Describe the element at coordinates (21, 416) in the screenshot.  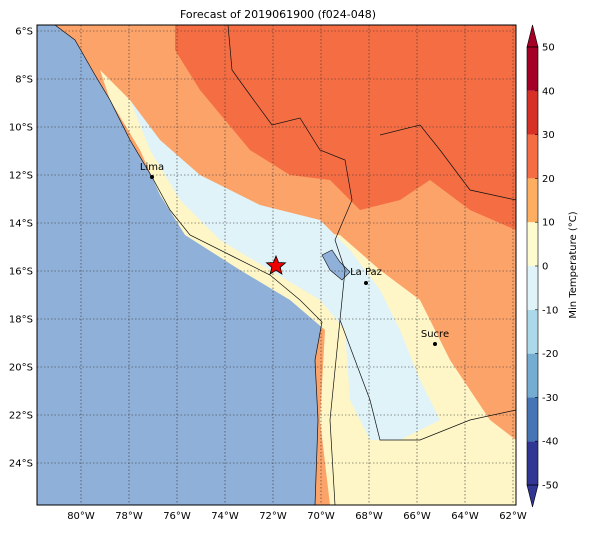
I see `lat-tick-label: 22°S` at that location.